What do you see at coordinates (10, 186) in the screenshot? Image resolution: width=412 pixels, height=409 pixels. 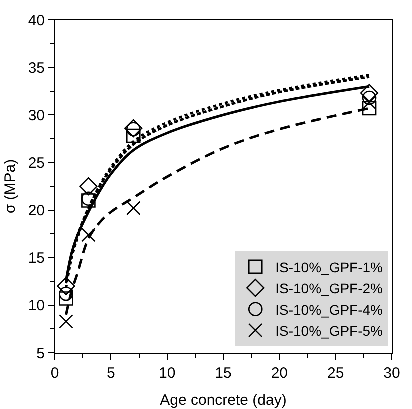 I see `y-axis-title: σ (MPa)` at bounding box center [10, 186].